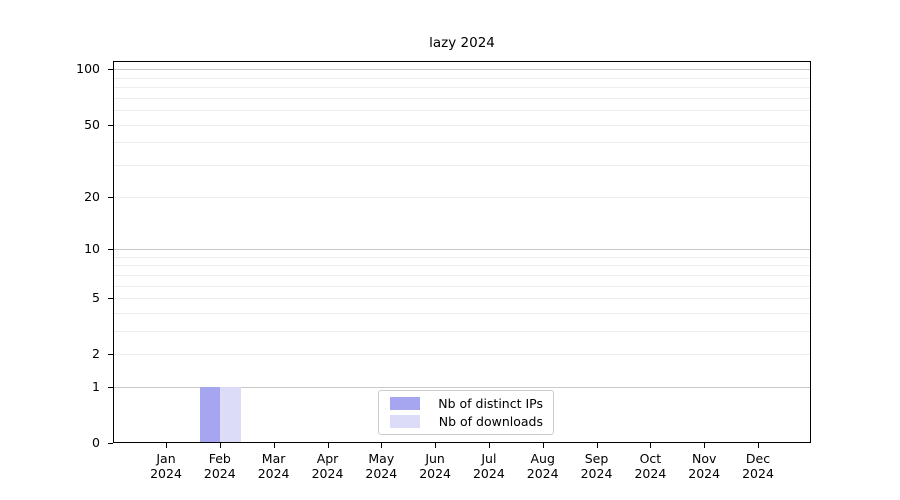 This screenshot has width=900, height=500. I want to click on y-tick-label: 20, so click(92, 196).